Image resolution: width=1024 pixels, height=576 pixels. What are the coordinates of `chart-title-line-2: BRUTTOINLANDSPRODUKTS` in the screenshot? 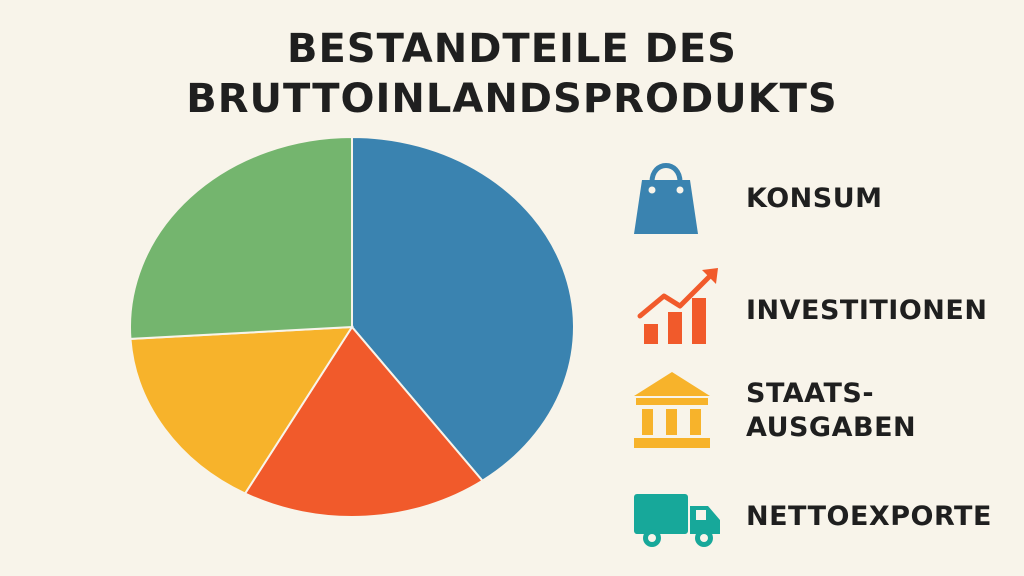 It's located at (512, 99).